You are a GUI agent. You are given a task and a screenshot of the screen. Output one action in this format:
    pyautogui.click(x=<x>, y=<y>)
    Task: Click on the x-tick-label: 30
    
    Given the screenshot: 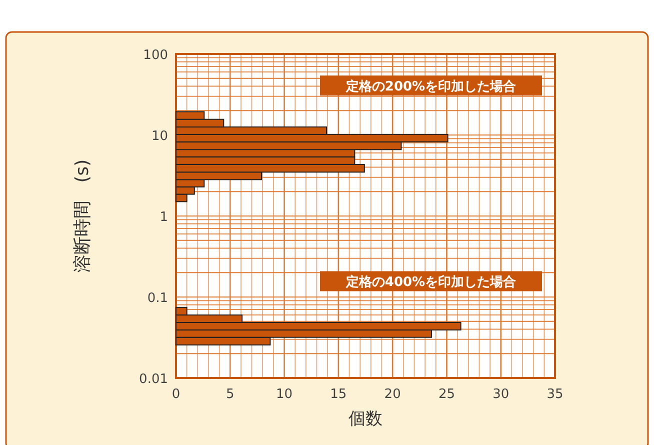 What is the action you would take?
    pyautogui.click(x=501, y=394)
    